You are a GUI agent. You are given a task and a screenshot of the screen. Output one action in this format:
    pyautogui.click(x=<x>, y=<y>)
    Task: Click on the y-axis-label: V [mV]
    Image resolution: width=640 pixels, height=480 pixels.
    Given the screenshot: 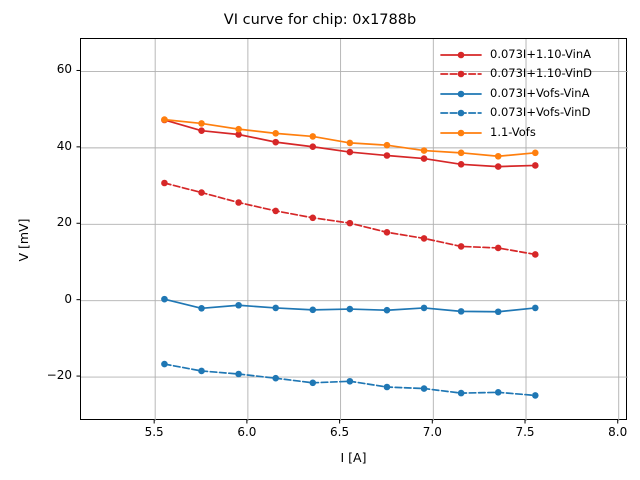 What is the action you would take?
    pyautogui.click(x=23, y=240)
    